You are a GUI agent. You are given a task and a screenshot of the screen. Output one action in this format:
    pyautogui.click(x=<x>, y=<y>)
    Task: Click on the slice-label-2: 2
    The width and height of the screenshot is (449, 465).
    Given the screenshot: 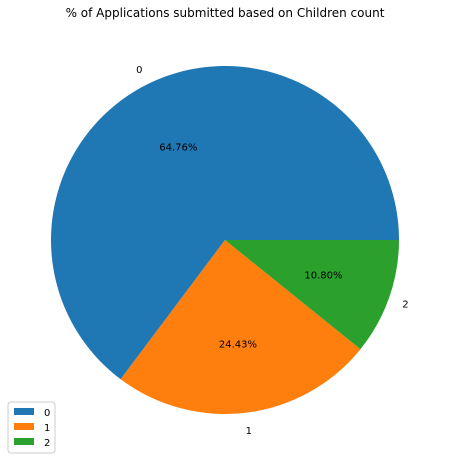 What is the action you would take?
    pyautogui.click(x=405, y=305)
    